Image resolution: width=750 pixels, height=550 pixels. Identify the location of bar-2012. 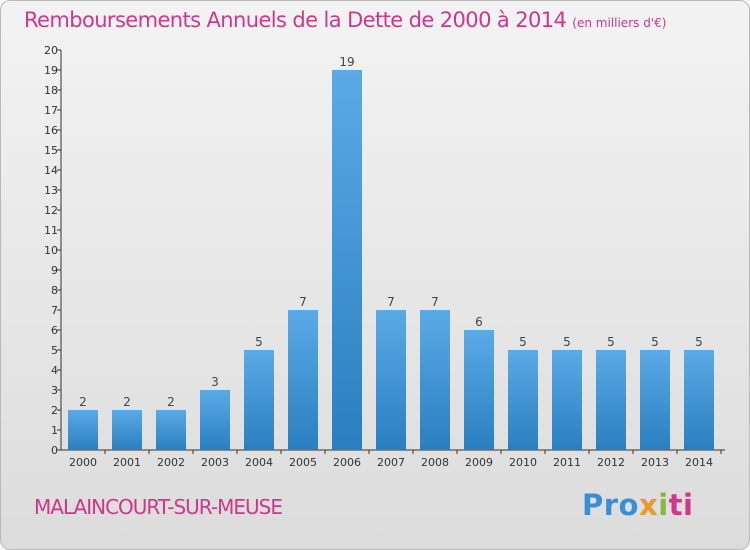
(611, 400).